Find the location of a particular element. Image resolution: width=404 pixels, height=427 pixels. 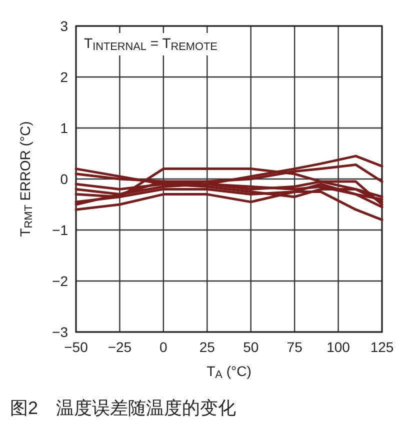

y-tick-label: −3 is located at coordinates (60, 332).